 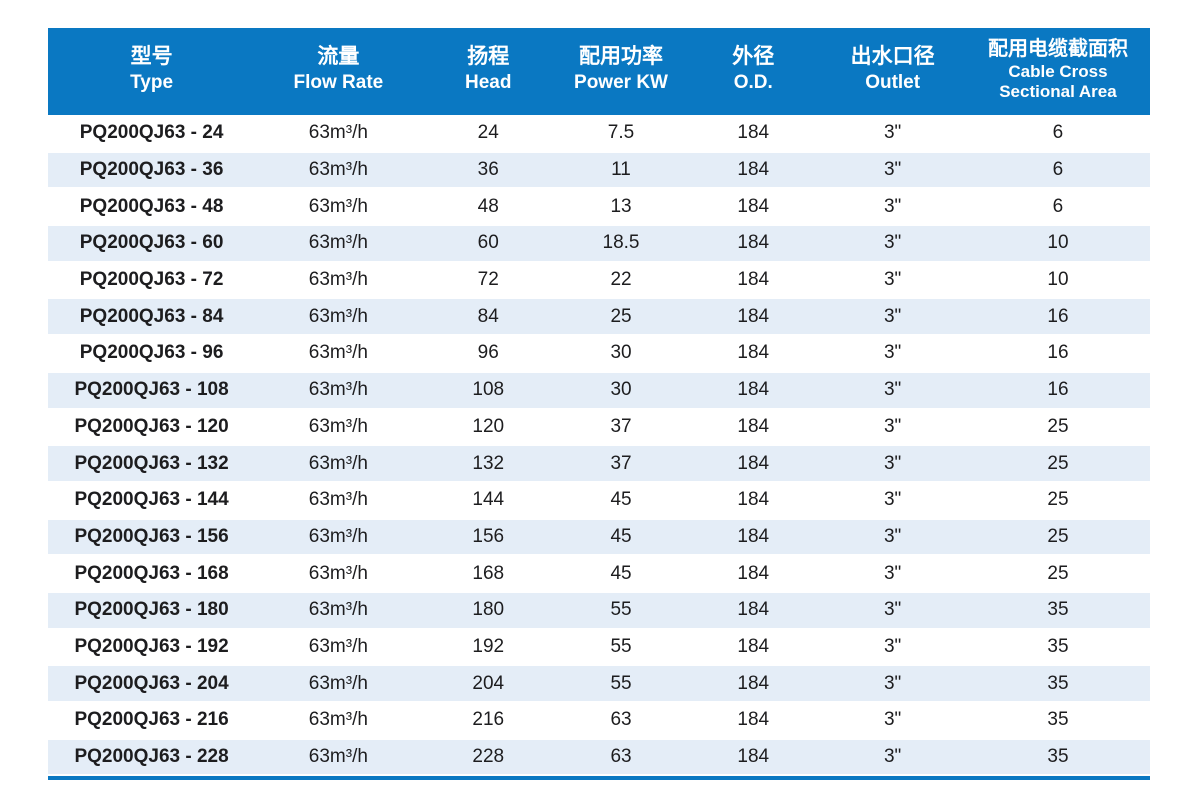 What do you see at coordinates (621, 243) in the screenshot?
I see `cell-power-kw: 18.5` at bounding box center [621, 243].